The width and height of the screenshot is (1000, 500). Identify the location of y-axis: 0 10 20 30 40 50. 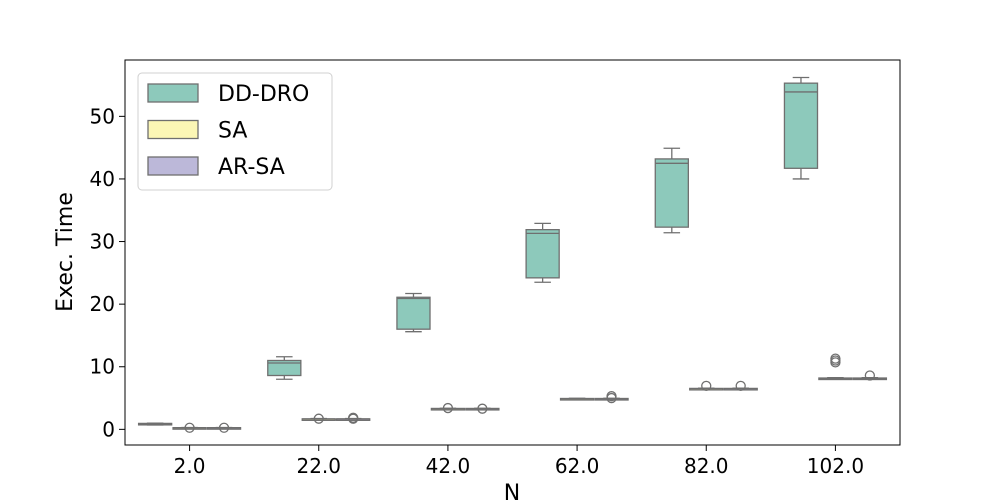
(107, 272).